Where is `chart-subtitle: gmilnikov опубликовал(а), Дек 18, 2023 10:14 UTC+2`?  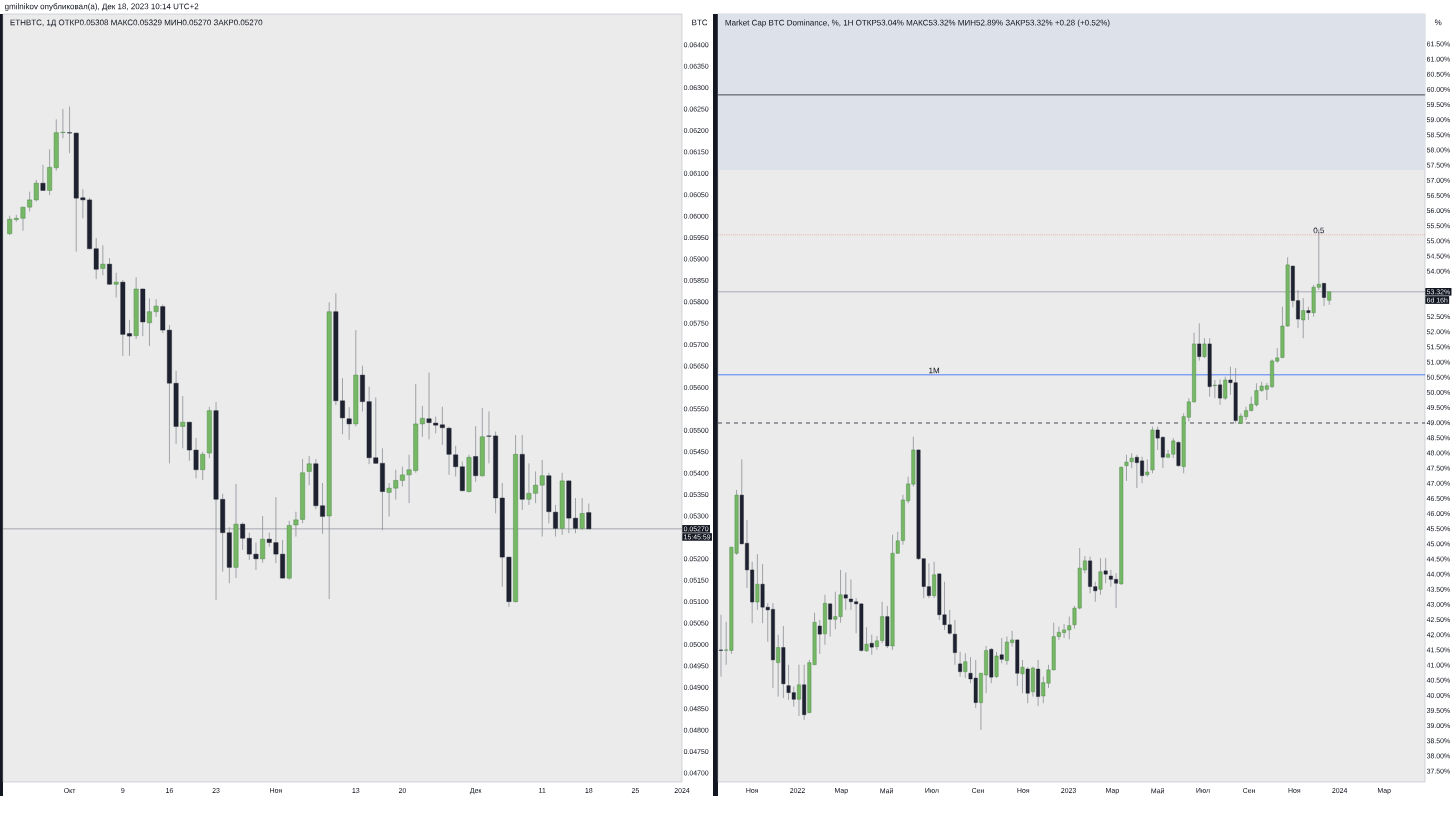
chart-subtitle: gmilnikov опубликовал(а), Дек 18, 2023 10:14 UTC+2 is located at coordinates (101, 7).